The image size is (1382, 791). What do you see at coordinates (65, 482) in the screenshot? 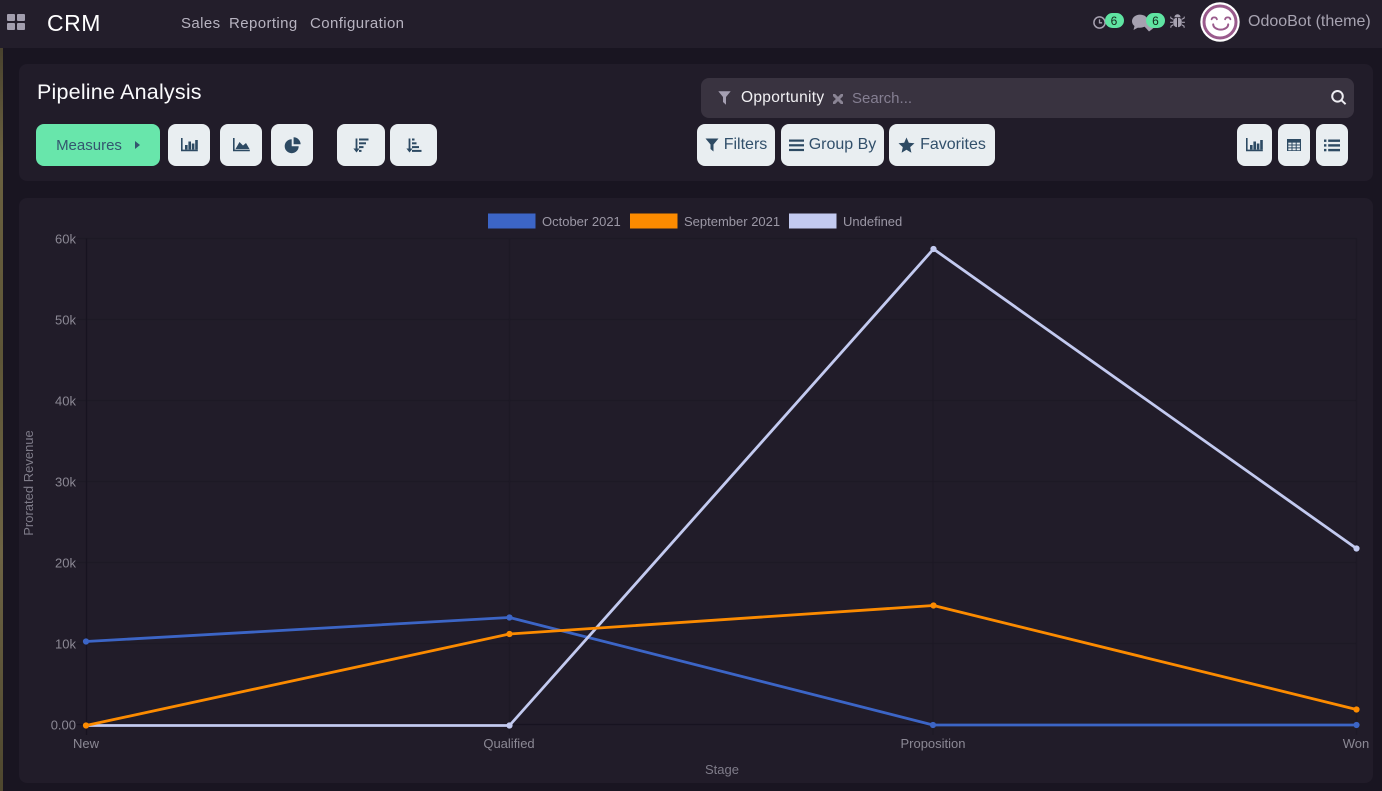
I see `svg-text: 30k` at bounding box center [65, 482].